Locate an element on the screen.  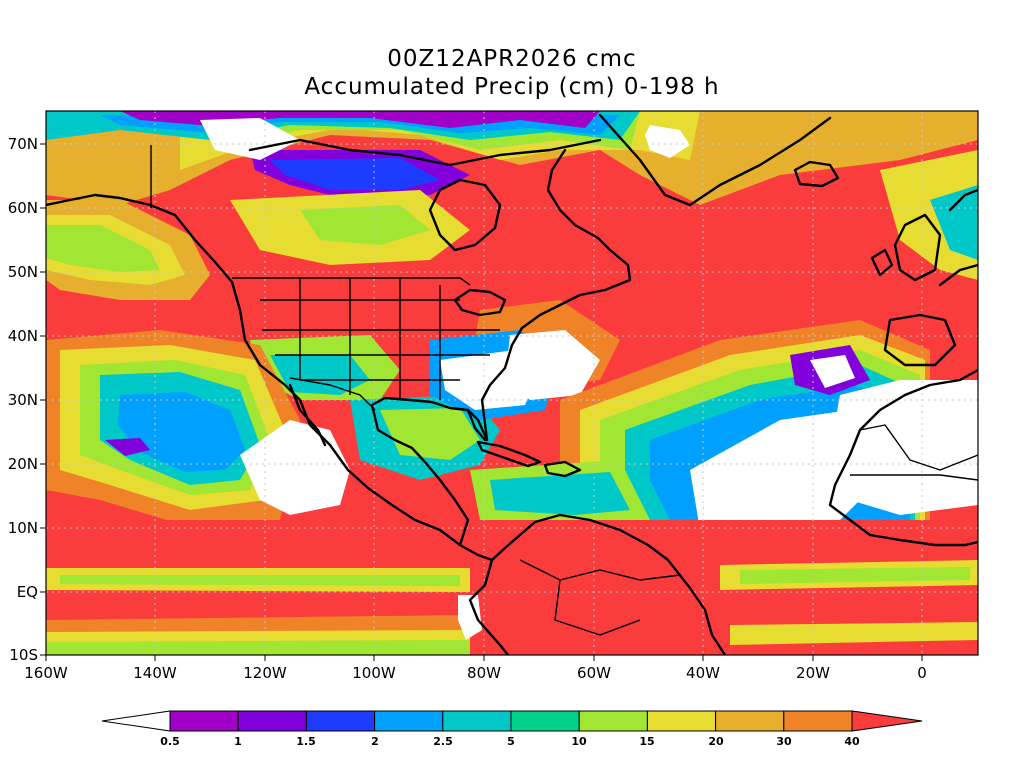
field-pacific-green is located at coordinates (103, 248).